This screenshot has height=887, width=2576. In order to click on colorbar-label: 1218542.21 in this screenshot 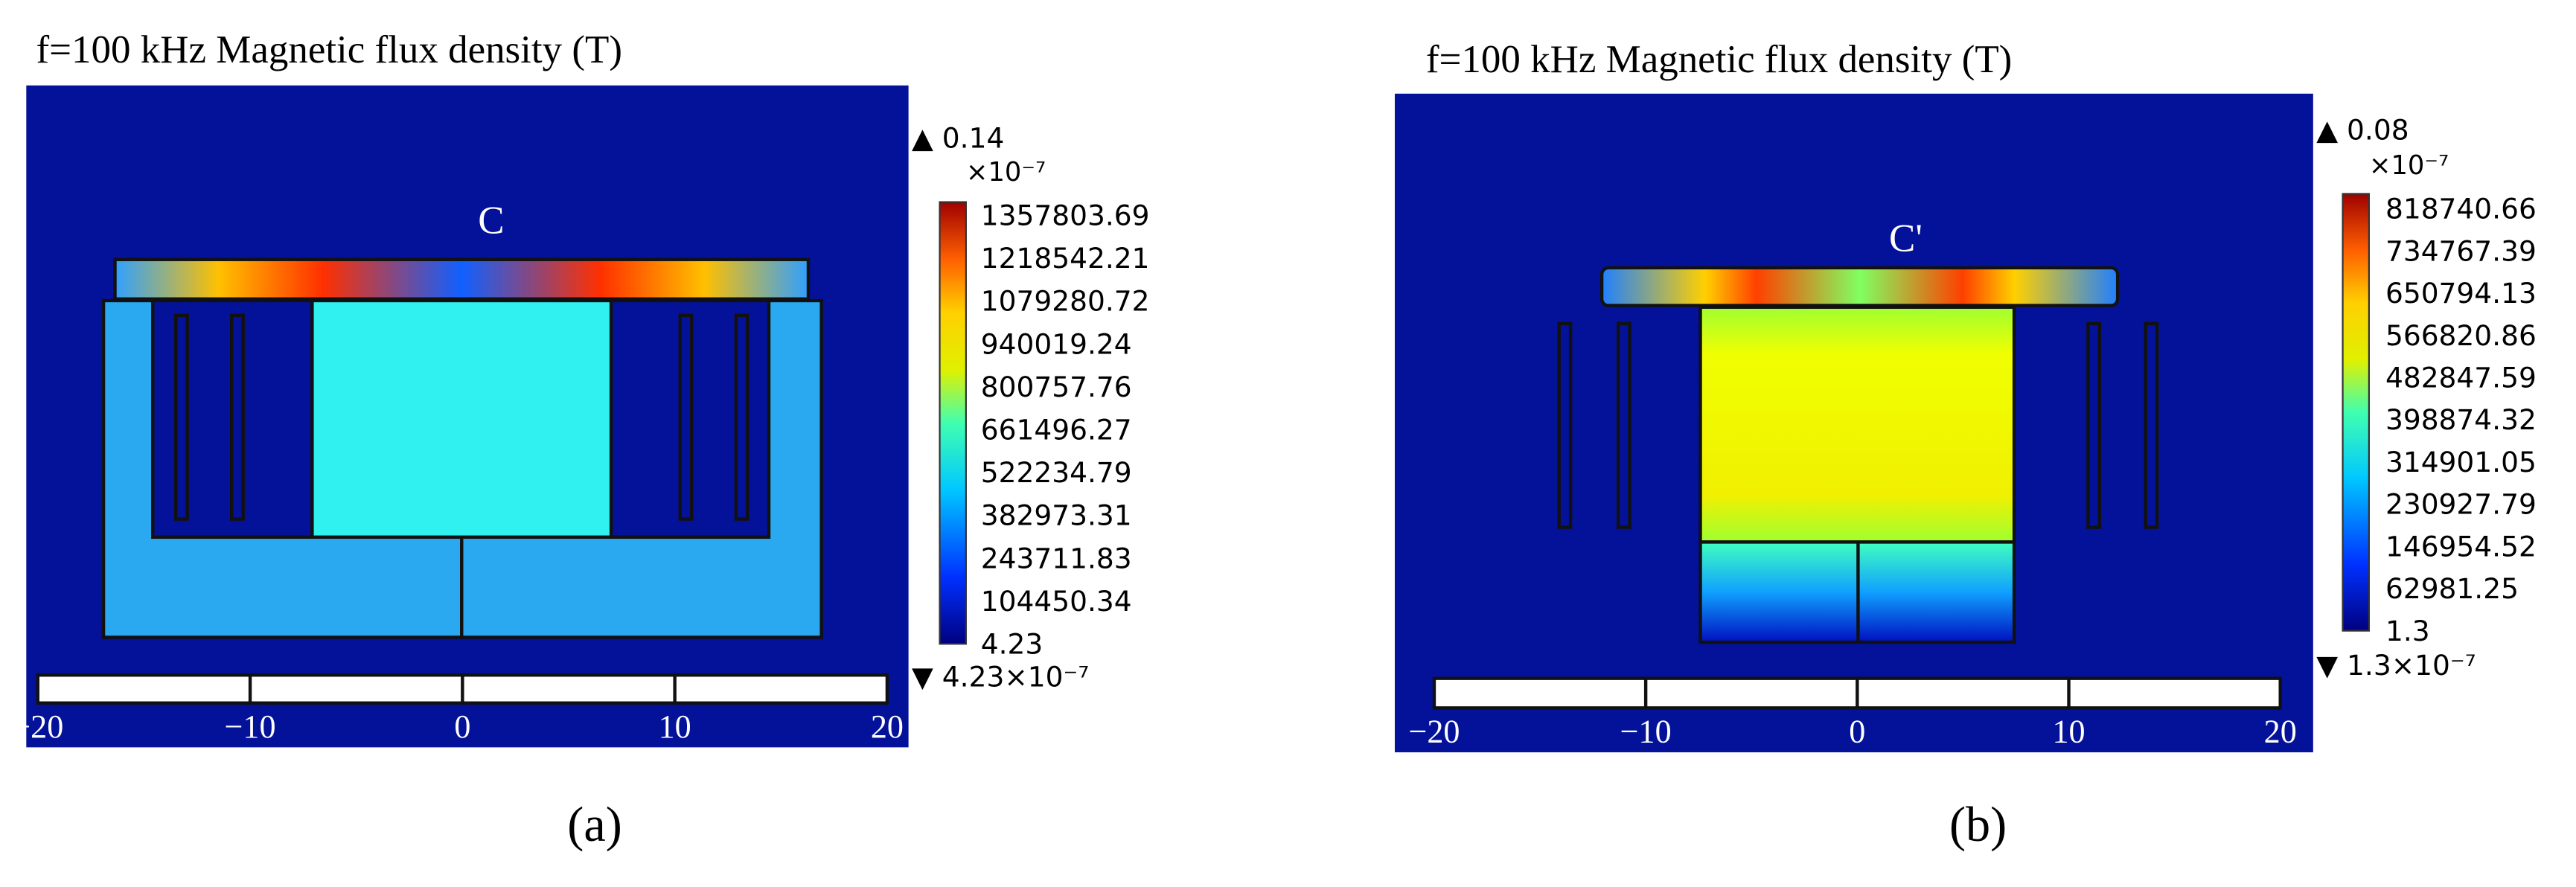, I will do `click(1065, 258)`.